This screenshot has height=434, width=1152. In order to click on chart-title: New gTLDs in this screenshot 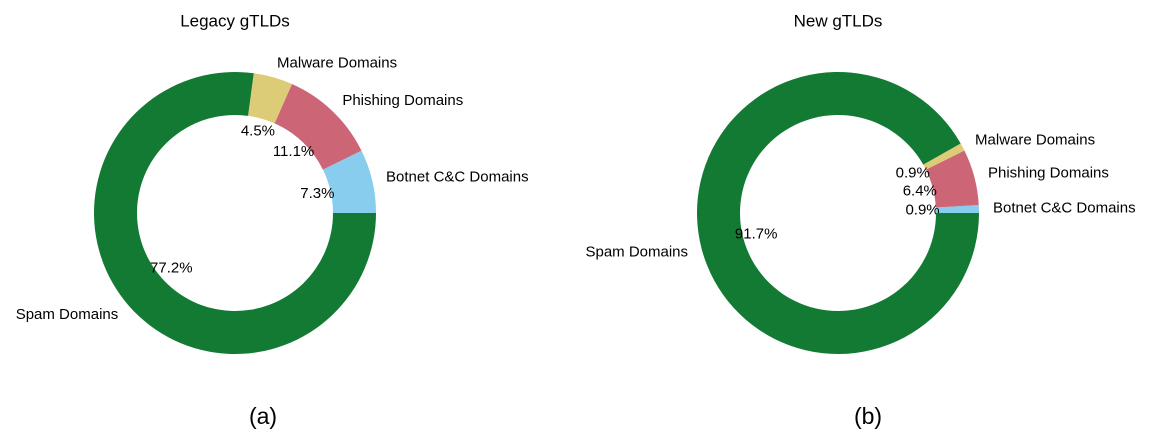, I will do `click(838, 20)`.